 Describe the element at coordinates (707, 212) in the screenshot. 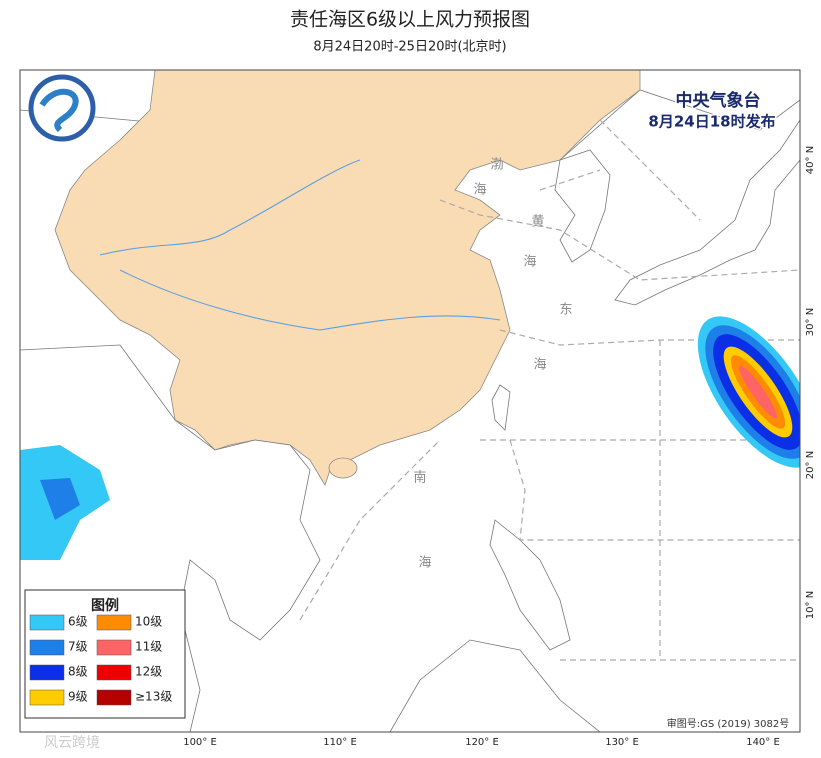

I see `japan` at that location.